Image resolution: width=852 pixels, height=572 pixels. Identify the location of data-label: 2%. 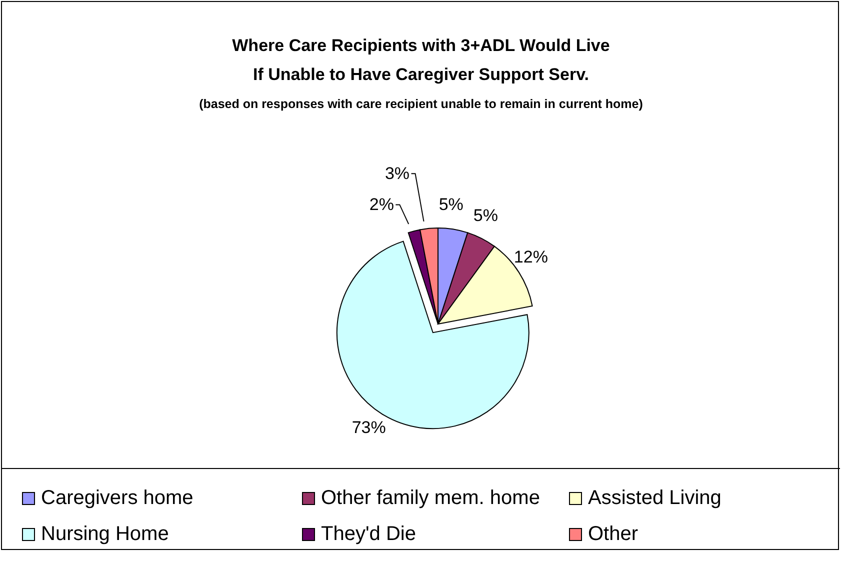
(381, 204).